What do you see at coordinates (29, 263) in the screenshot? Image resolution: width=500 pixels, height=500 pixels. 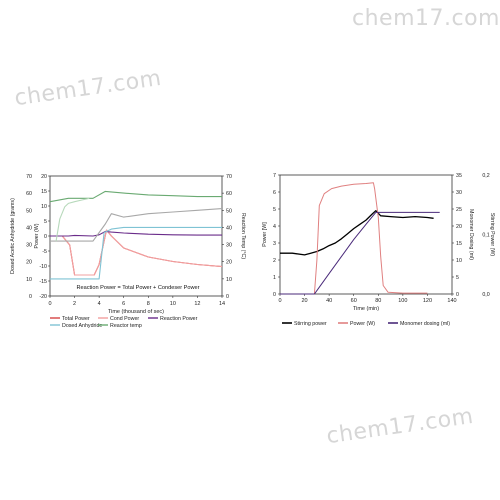 I see `dosed-axis-tick-label: 20` at bounding box center [29, 263].